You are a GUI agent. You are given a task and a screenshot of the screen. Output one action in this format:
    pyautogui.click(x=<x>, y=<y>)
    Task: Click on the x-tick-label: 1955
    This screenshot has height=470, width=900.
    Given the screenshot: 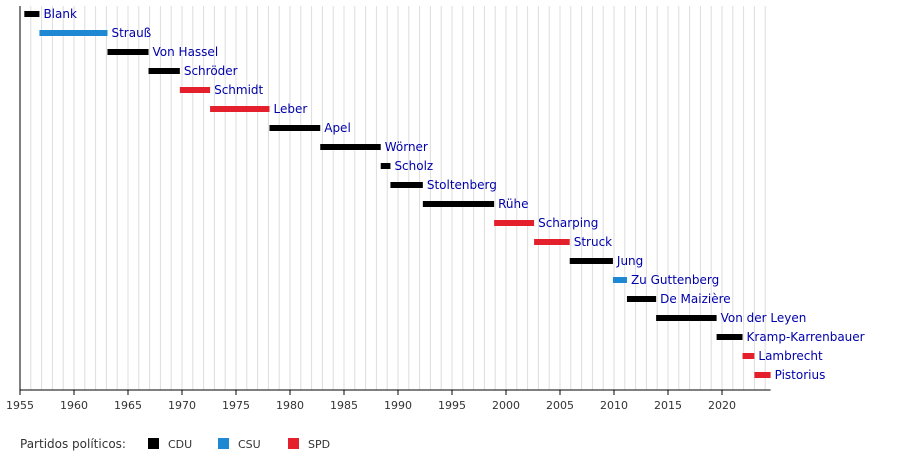 What is the action you would take?
    pyautogui.click(x=20, y=405)
    